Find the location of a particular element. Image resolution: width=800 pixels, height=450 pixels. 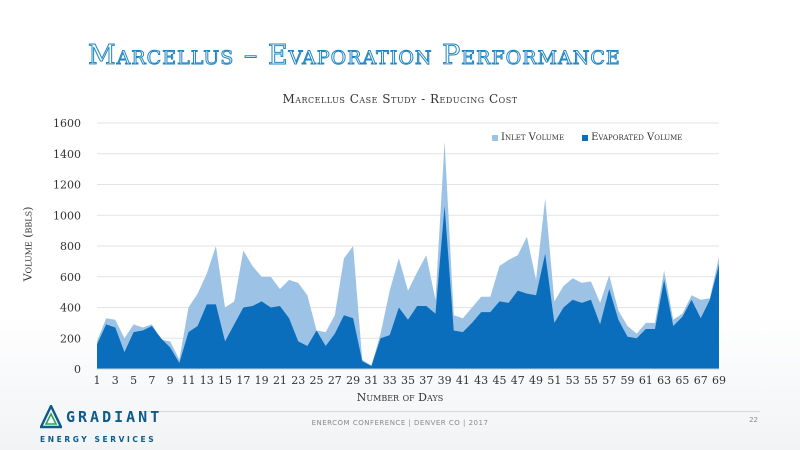

legend-item-inlet: Inlet Volume is located at coordinates (528, 137).